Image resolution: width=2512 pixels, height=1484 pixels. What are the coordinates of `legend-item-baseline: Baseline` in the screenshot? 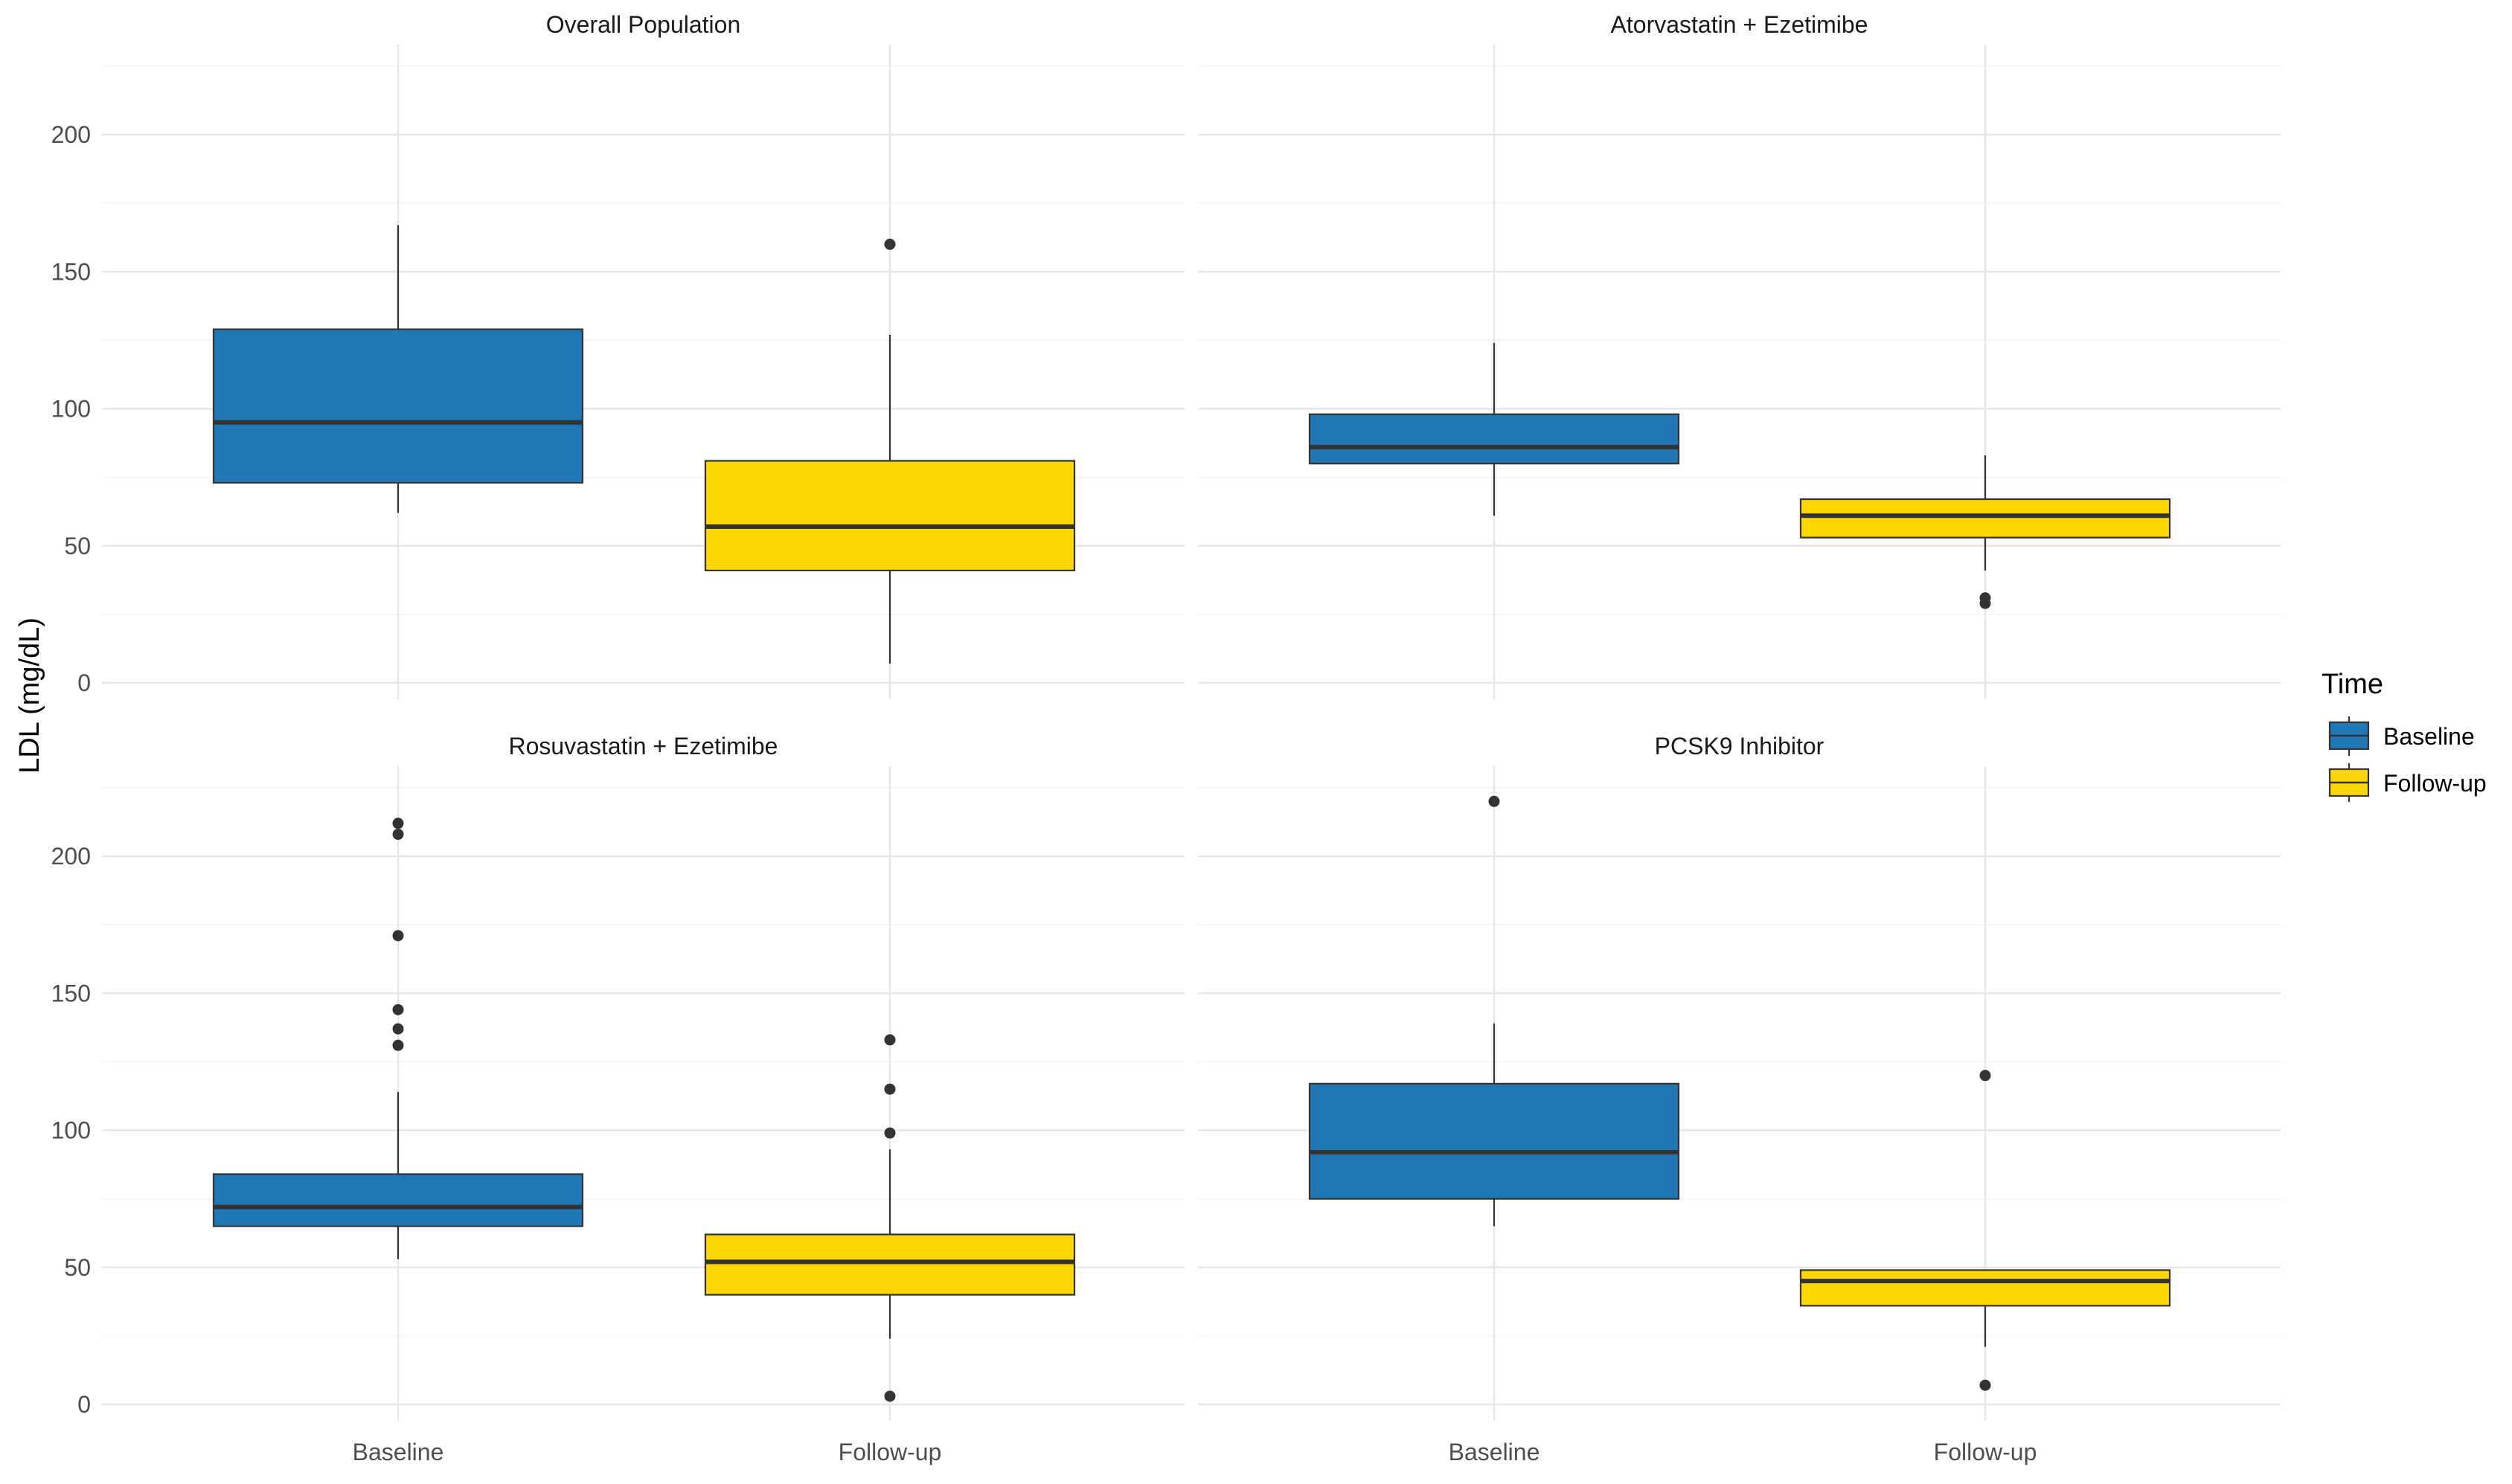 It's located at (2401, 736).